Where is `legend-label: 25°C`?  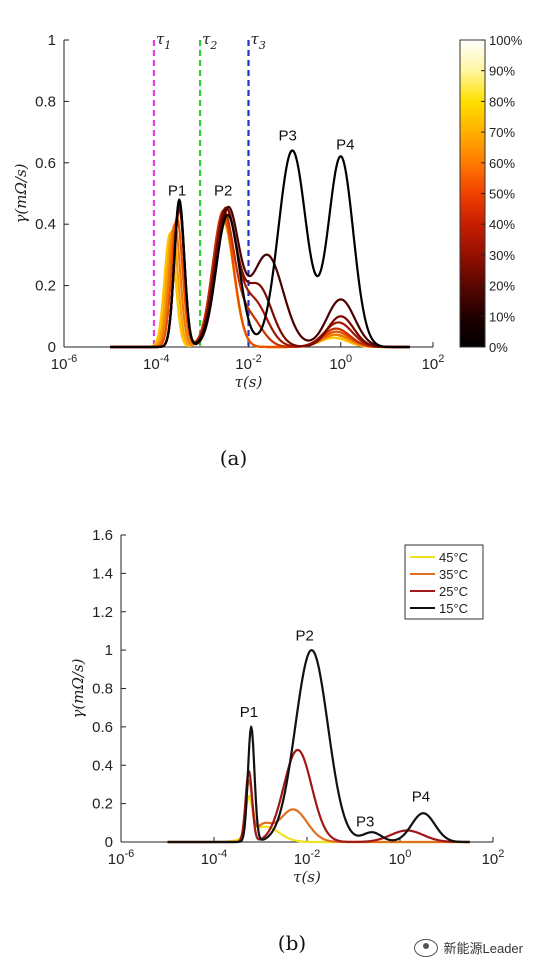 legend-label: 25°C is located at coordinates (453, 591).